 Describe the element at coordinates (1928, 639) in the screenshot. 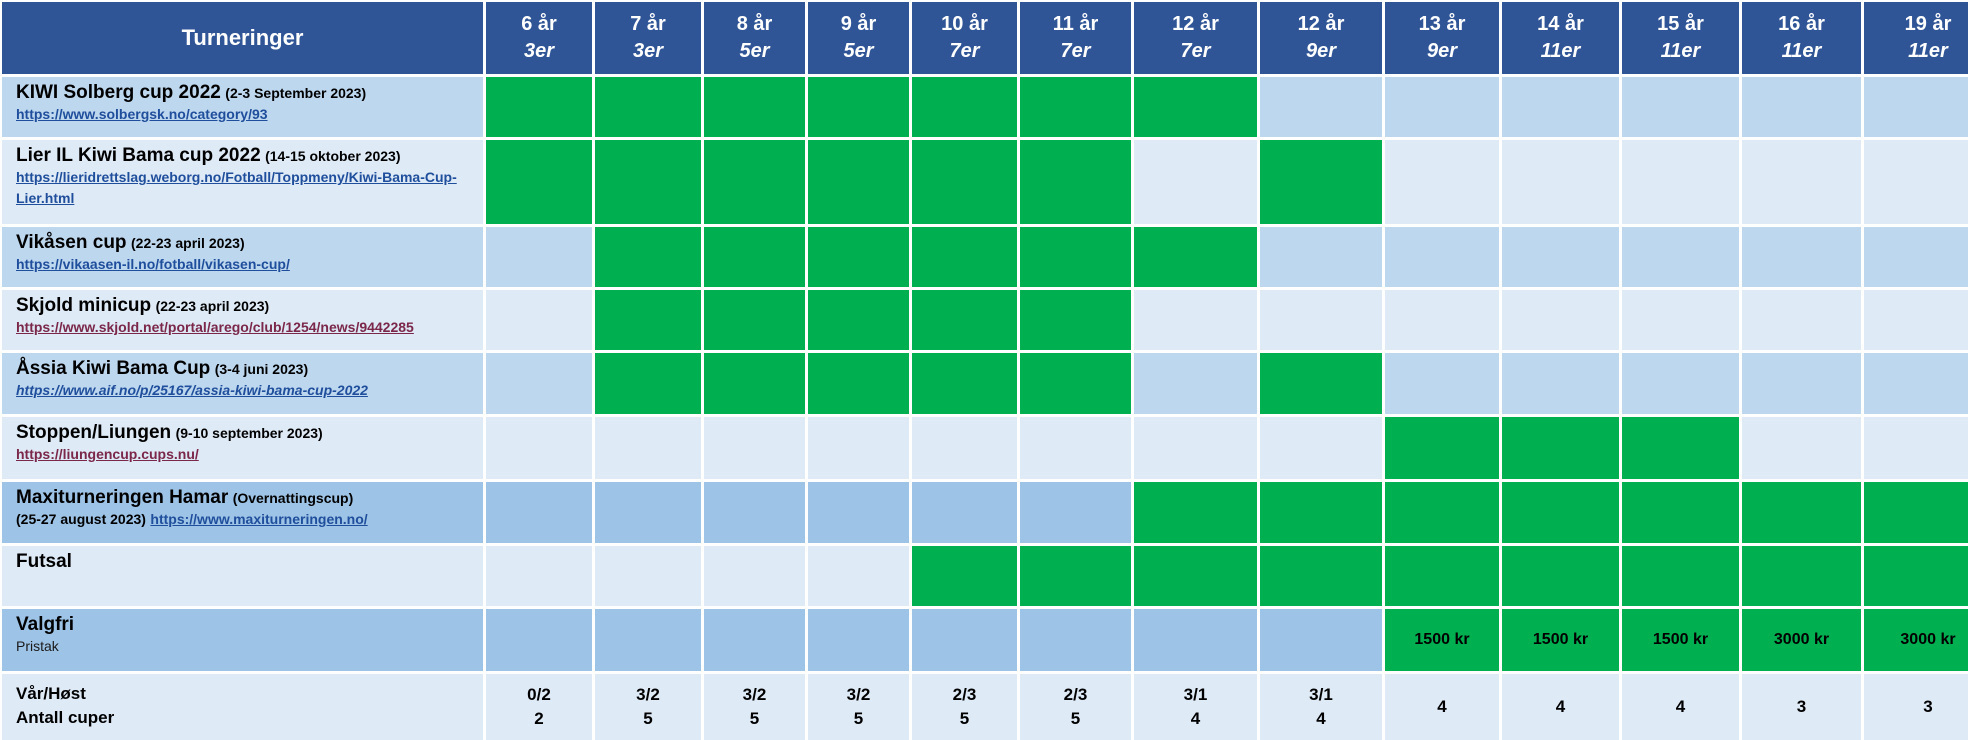

I see `price-cap: 3000 kr` at that location.